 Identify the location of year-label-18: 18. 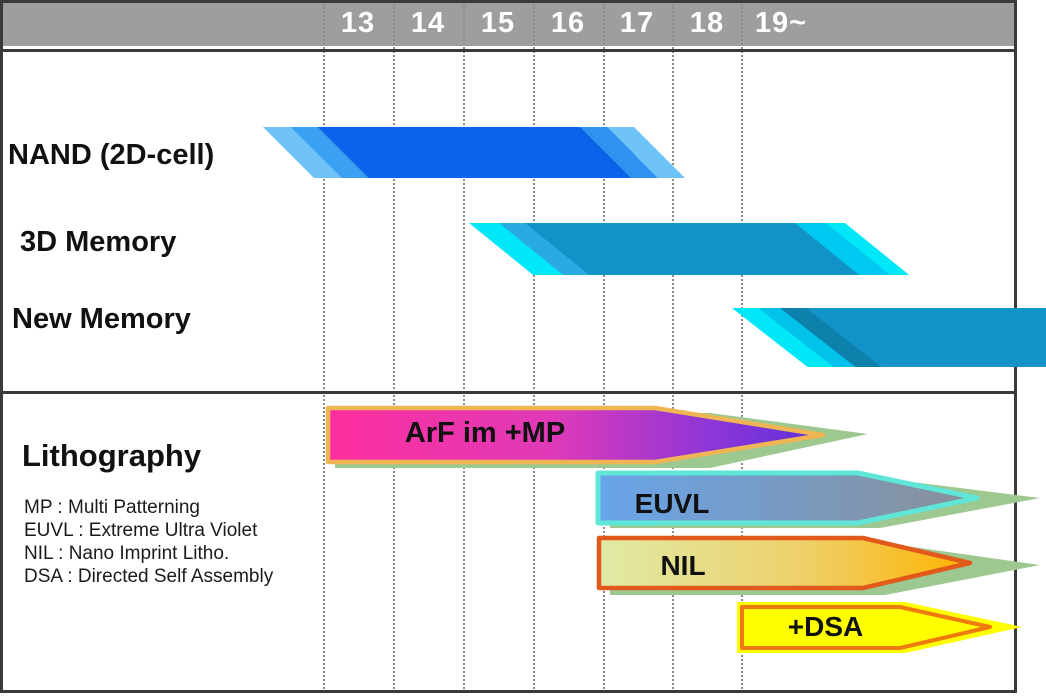
(707, 23).